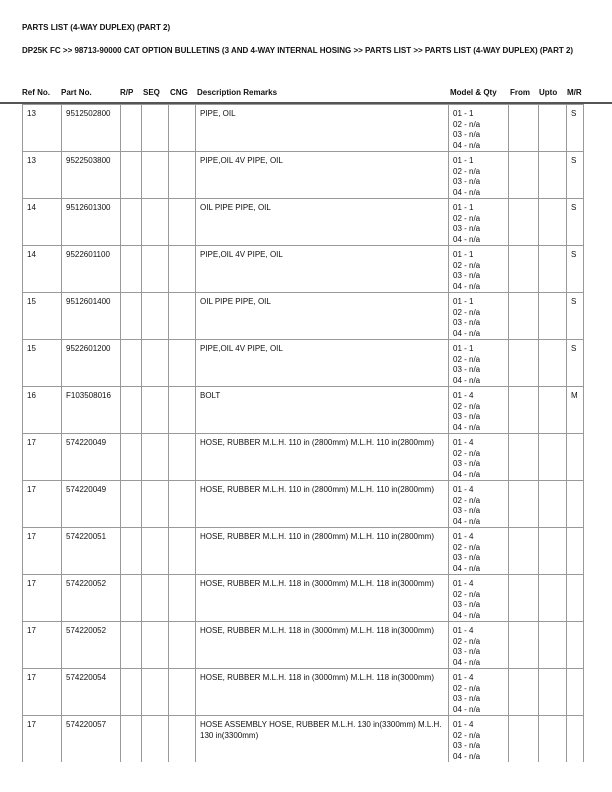 The width and height of the screenshot is (612, 792). What do you see at coordinates (42, 316) in the screenshot?
I see `ref-no: 15` at bounding box center [42, 316].